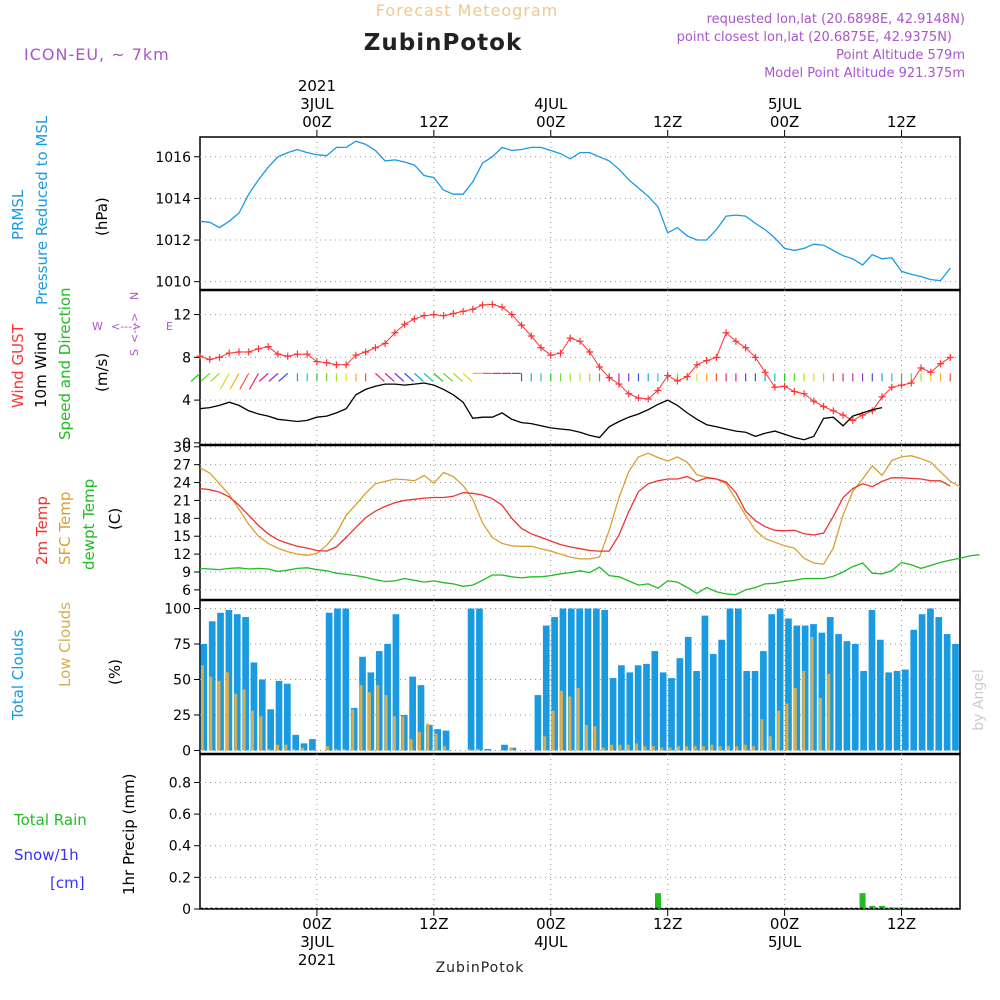 Image resolution: width=1000 pixels, height=1000 pixels. Describe the element at coordinates (41, 370) in the screenshot. I see `wind10-label: 10m Wind` at that location.